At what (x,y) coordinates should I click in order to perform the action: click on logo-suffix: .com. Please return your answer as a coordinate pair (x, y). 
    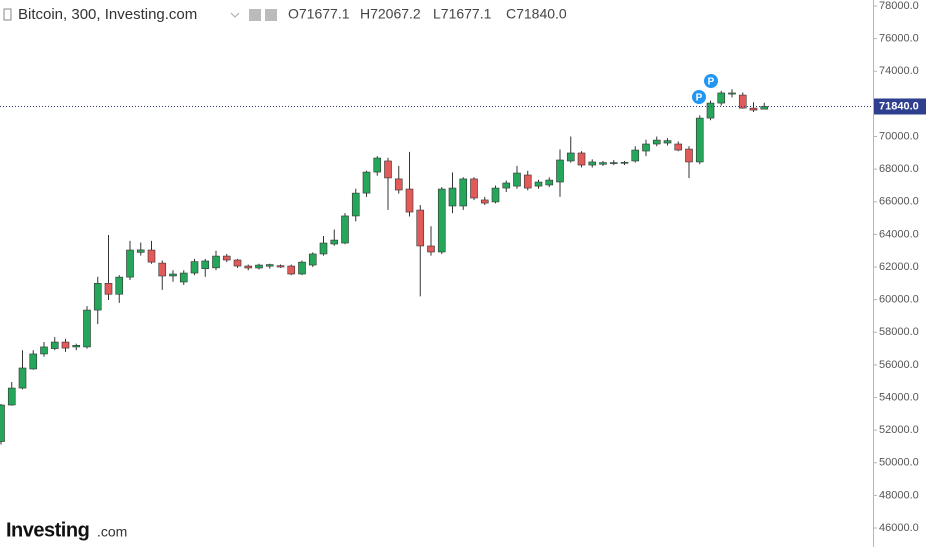
    Looking at the image, I should click on (112, 532).